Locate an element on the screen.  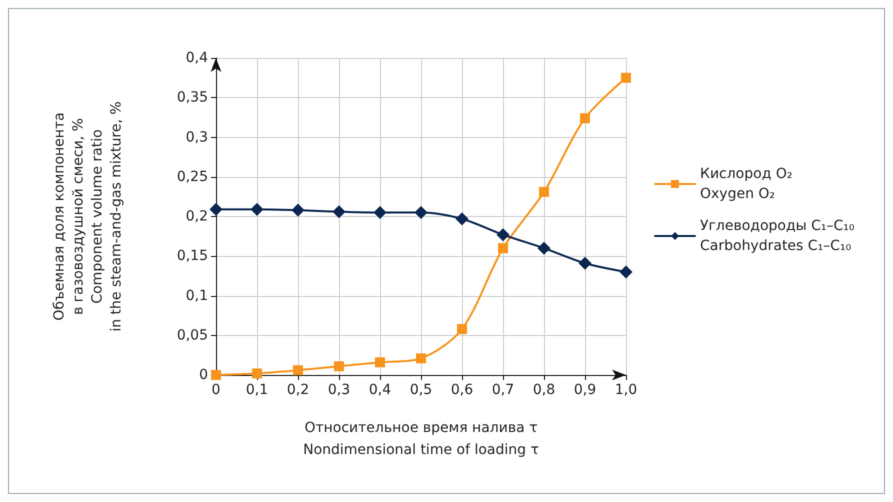
x-tick-label: 0,5 is located at coordinates (421, 390).